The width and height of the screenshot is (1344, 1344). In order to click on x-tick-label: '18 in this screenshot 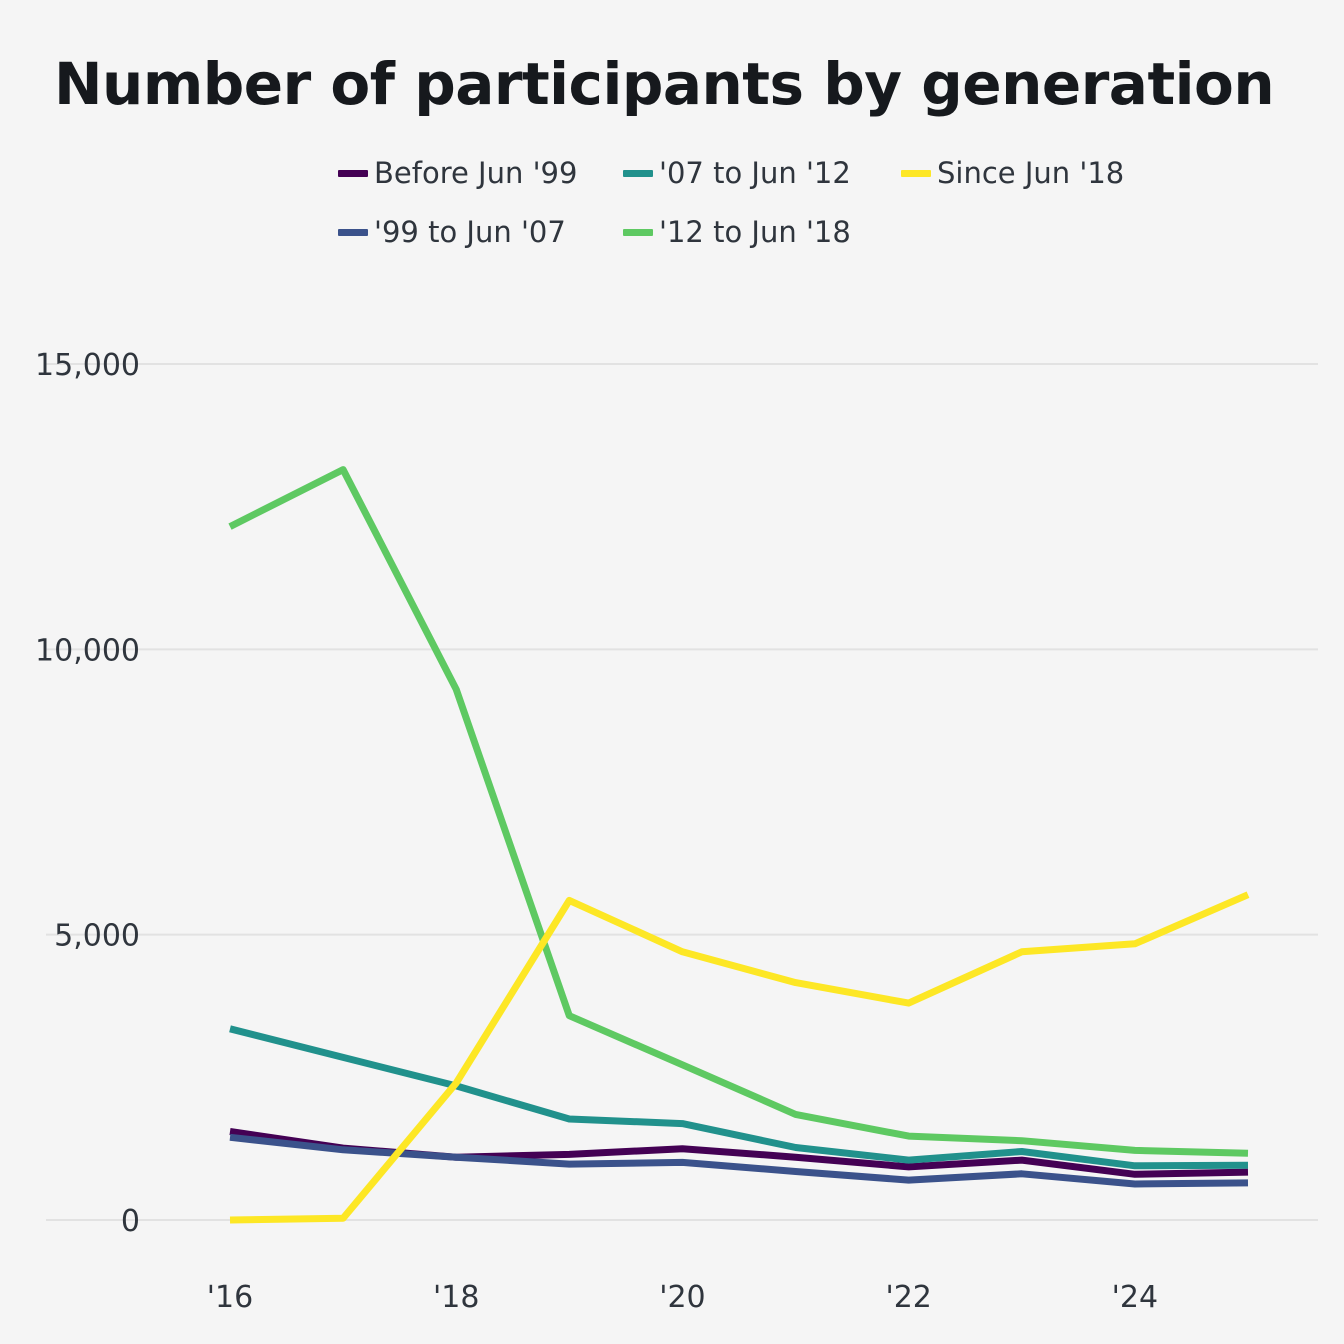, I will do `click(456, 1297)`.